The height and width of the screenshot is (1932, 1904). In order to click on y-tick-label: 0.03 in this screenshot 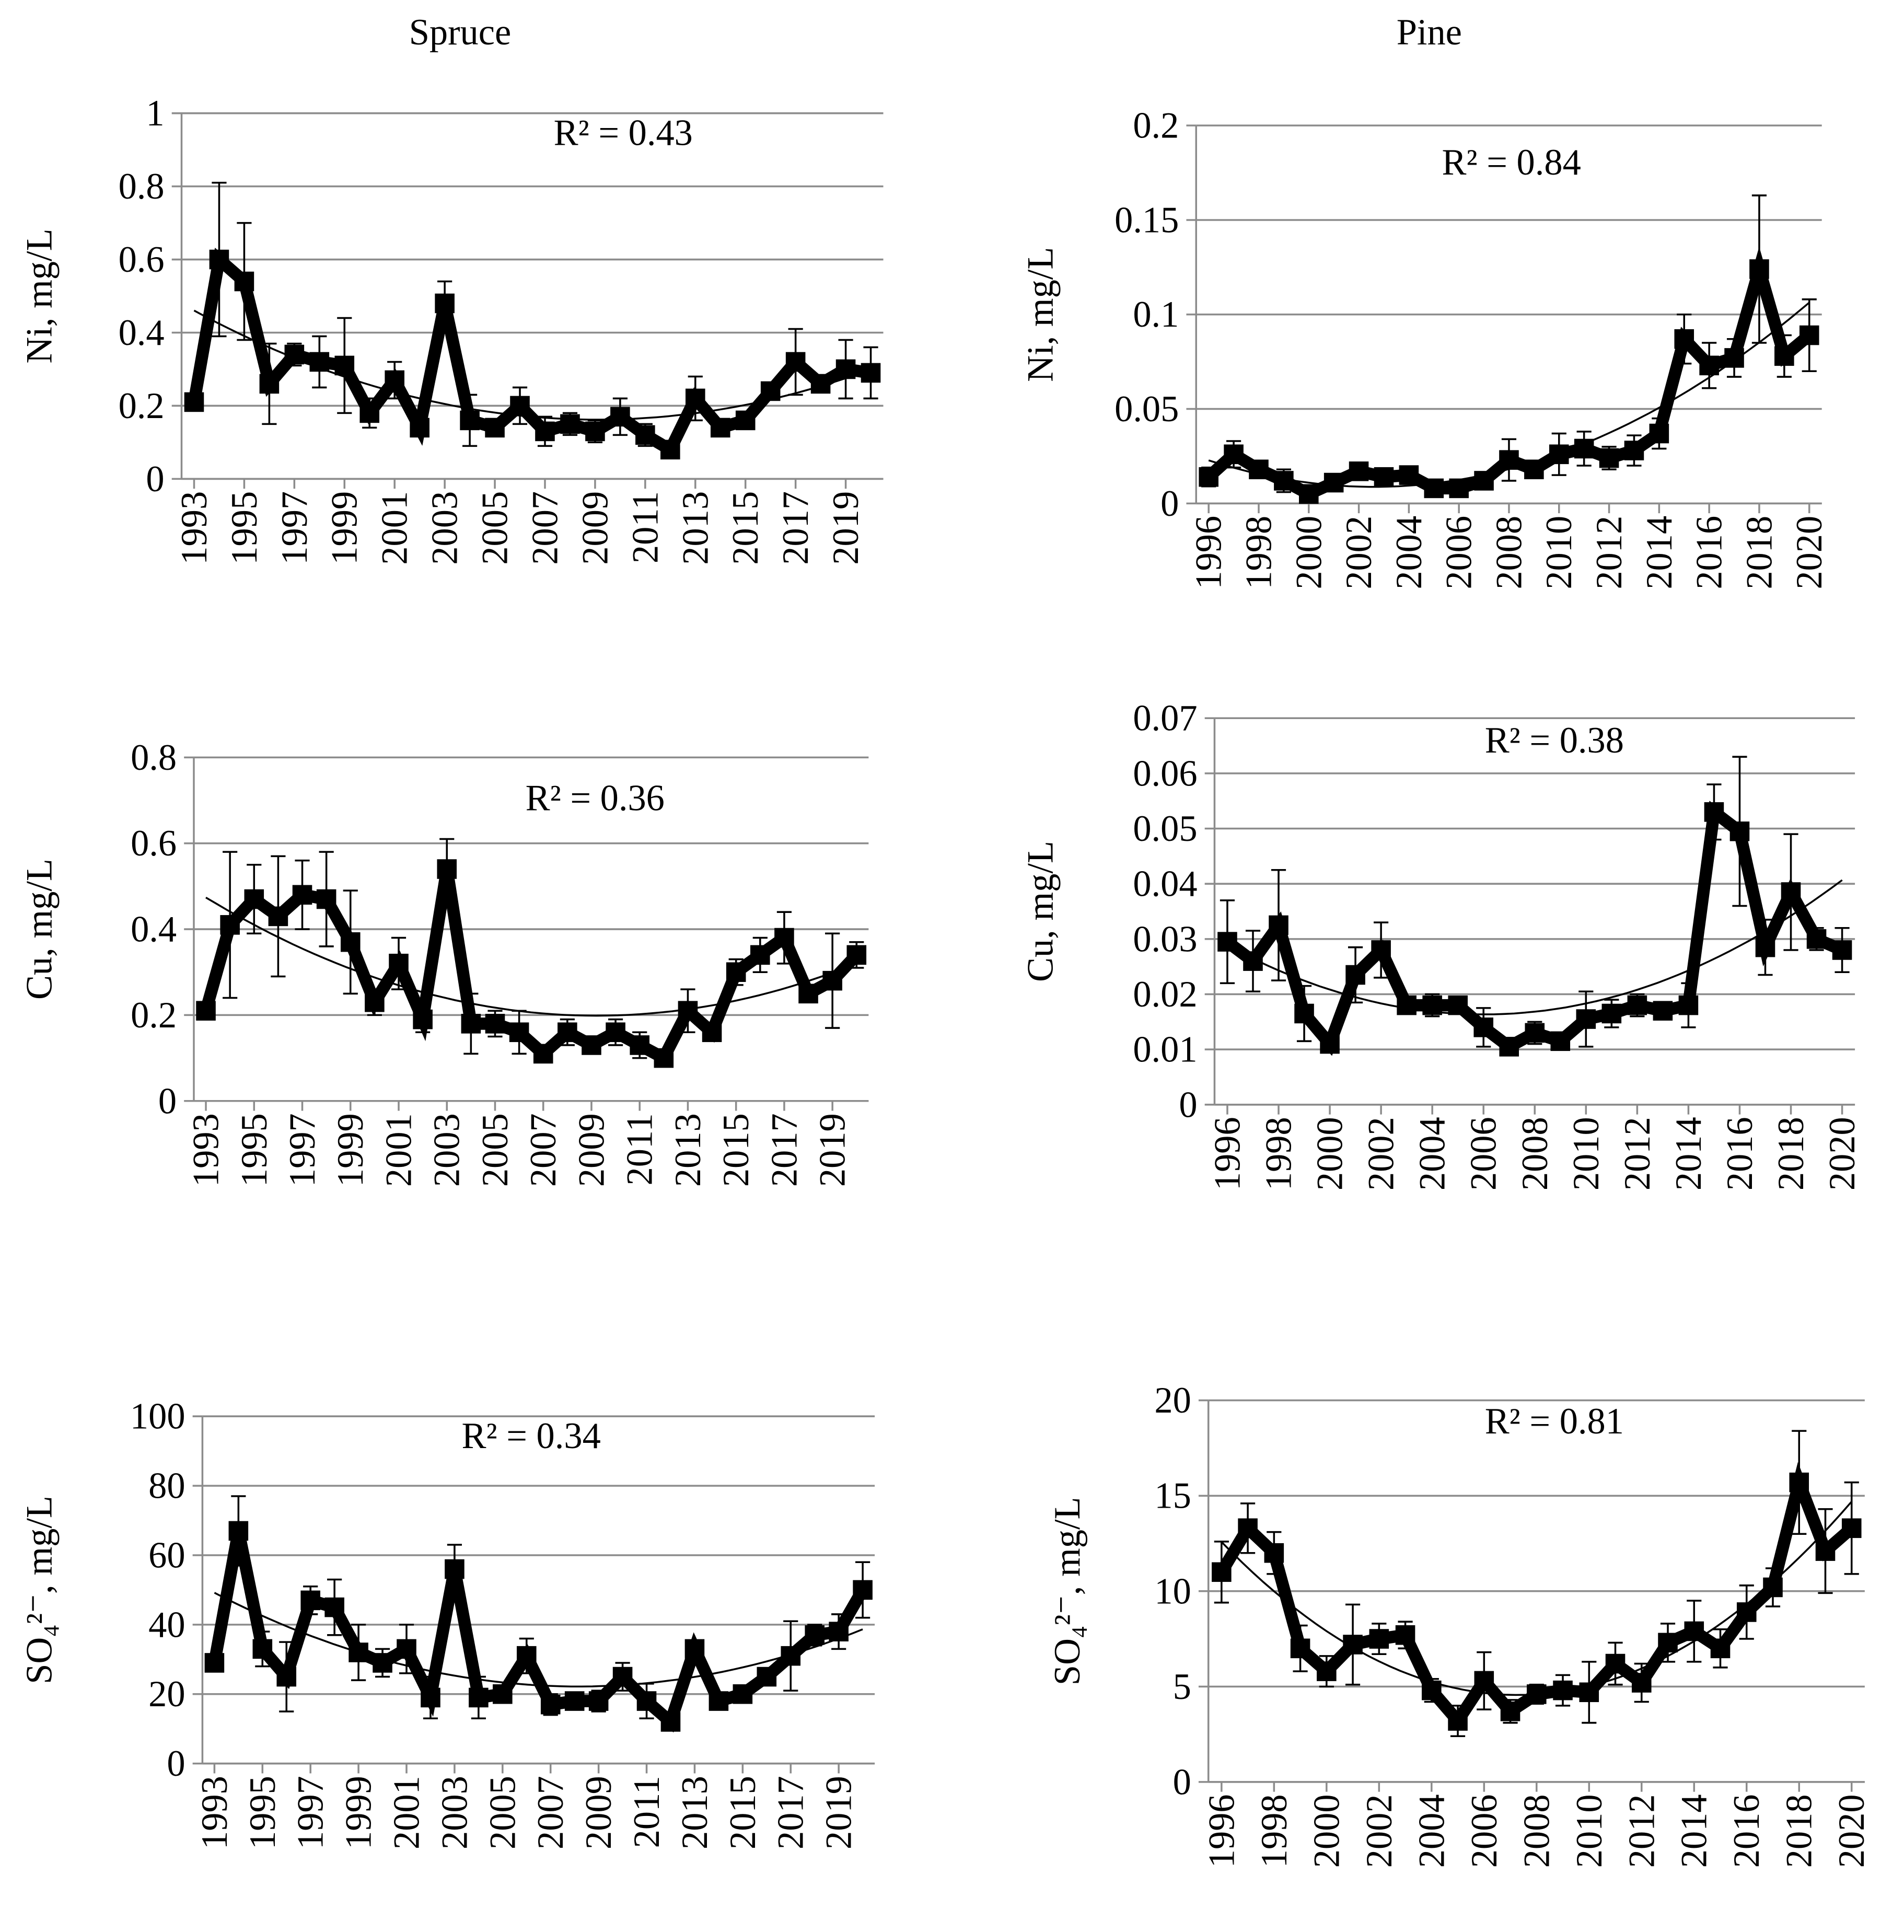, I will do `click(1165, 939)`.